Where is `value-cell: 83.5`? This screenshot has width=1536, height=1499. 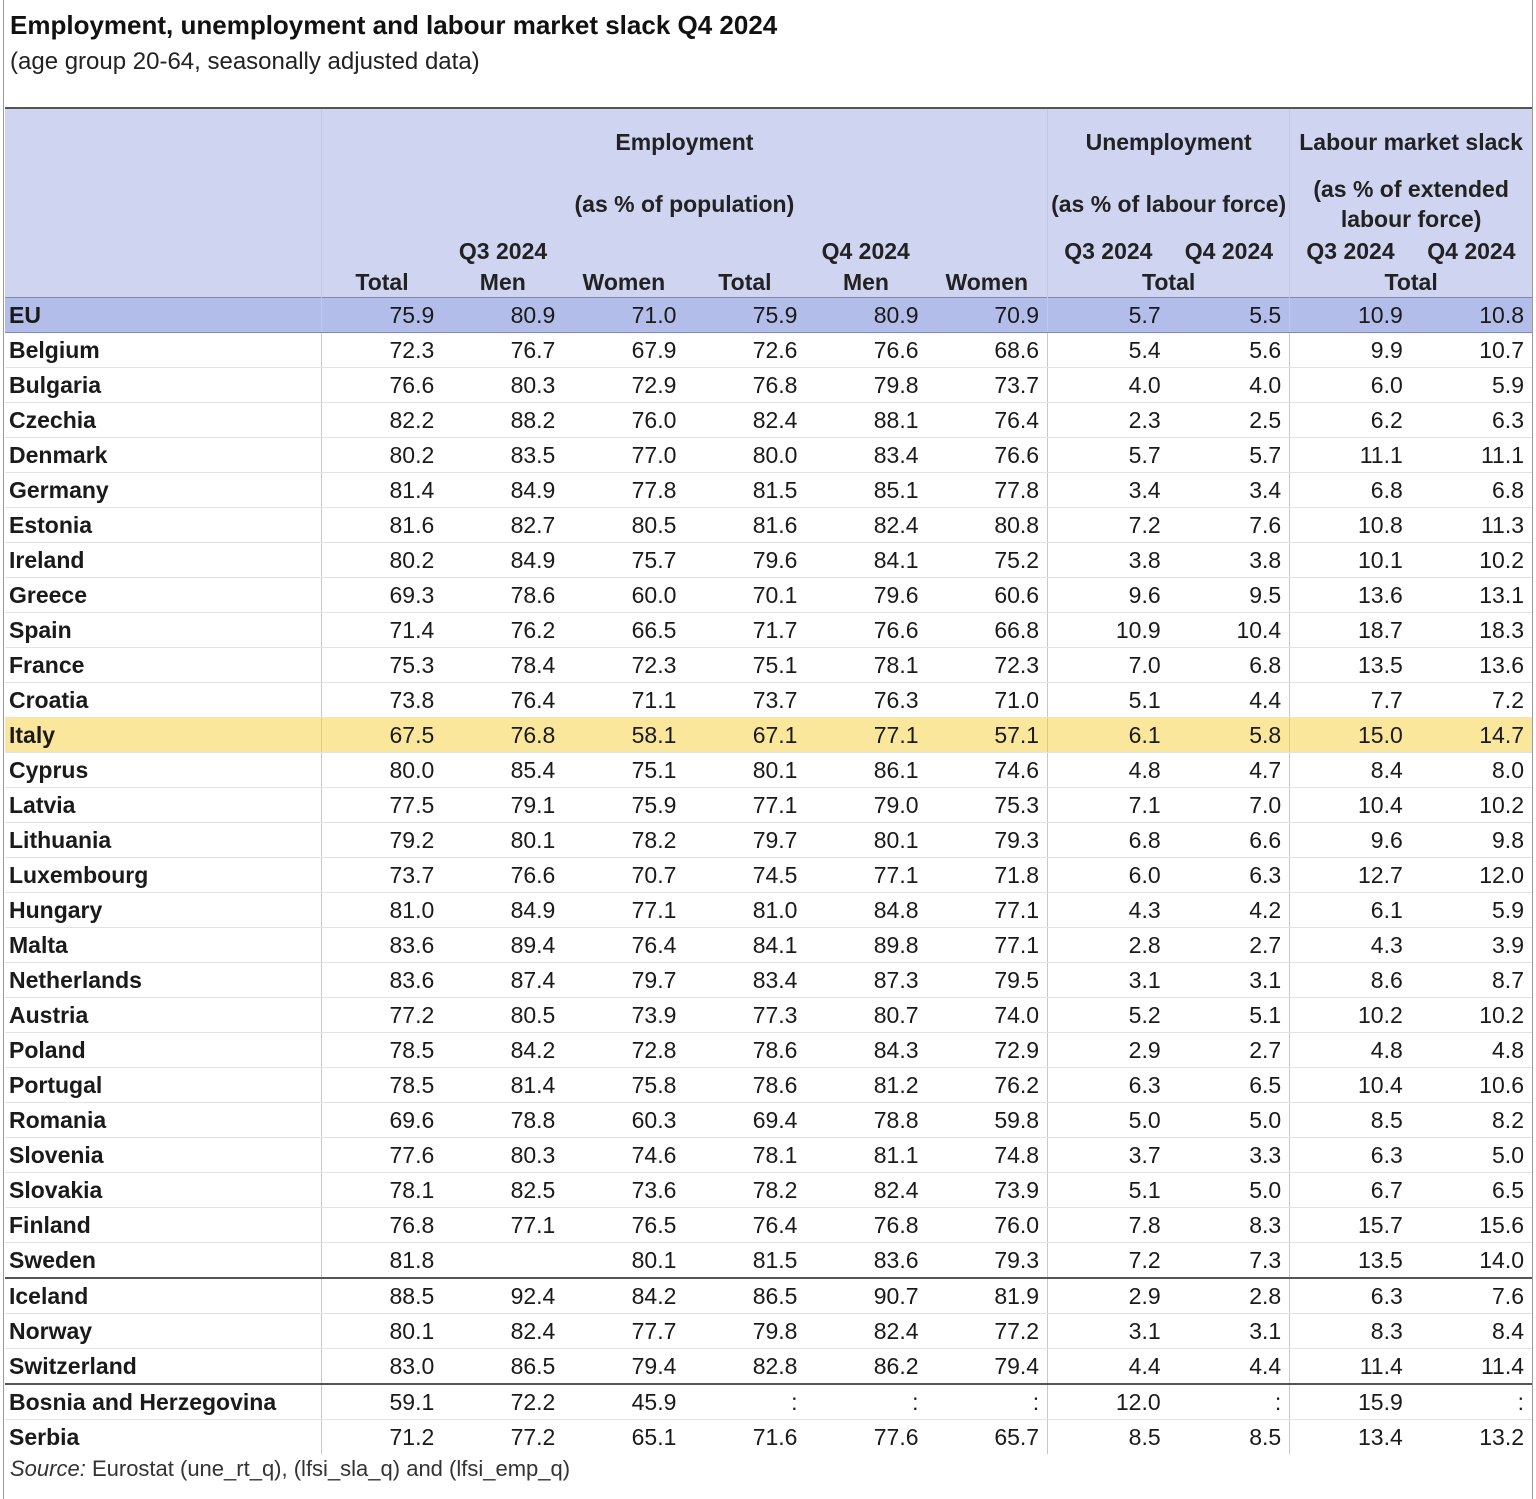 value-cell: 83.5 is located at coordinates (503, 455).